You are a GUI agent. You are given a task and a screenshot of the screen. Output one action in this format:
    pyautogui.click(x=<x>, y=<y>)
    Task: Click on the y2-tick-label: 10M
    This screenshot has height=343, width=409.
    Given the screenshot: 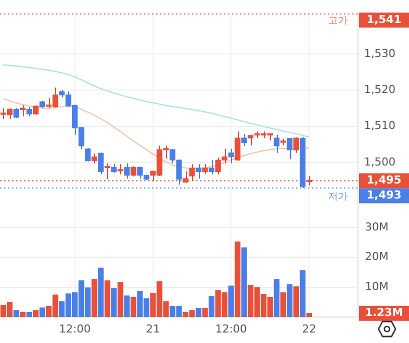 What is the action you would take?
    pyautogui.click(x=376, y=287)
    